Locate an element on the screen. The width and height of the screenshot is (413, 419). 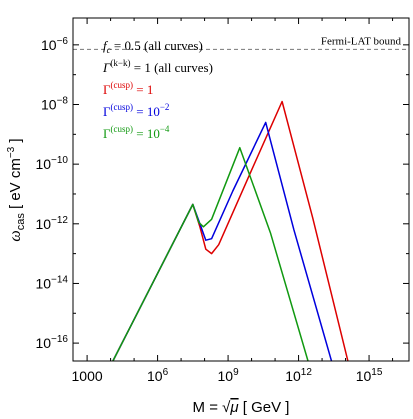
y-tick-label: 10⁻¹⁶ is located at coordinates (51, 342).